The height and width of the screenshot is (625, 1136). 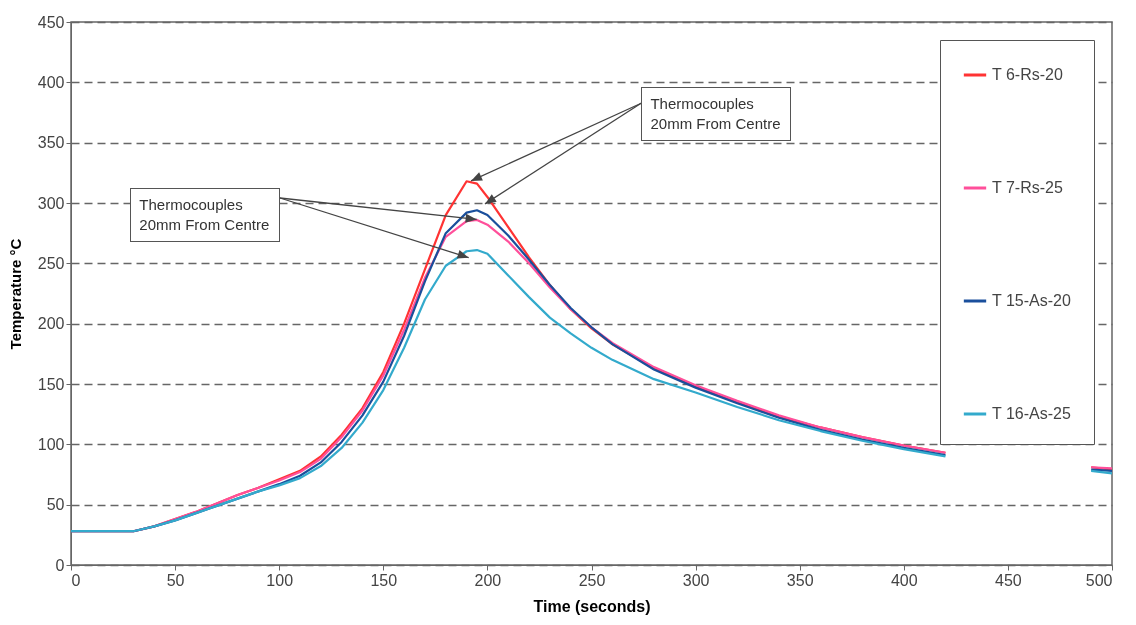 I want to click on x-tick-label: 50, so click(x=175, y=580).